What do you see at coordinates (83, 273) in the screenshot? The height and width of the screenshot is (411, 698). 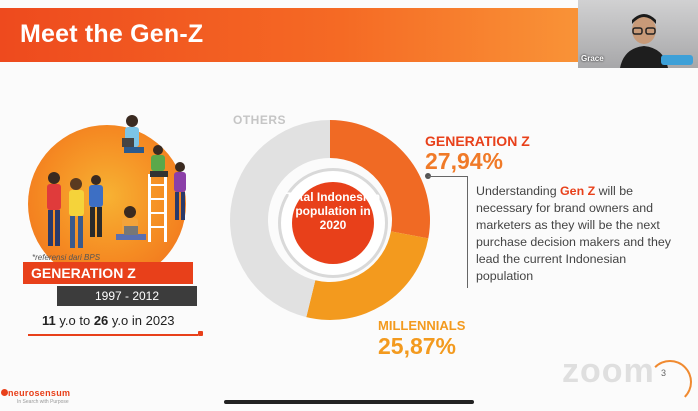 I see `generation-label: GENERATION Z` at bounding box center [83, 273].